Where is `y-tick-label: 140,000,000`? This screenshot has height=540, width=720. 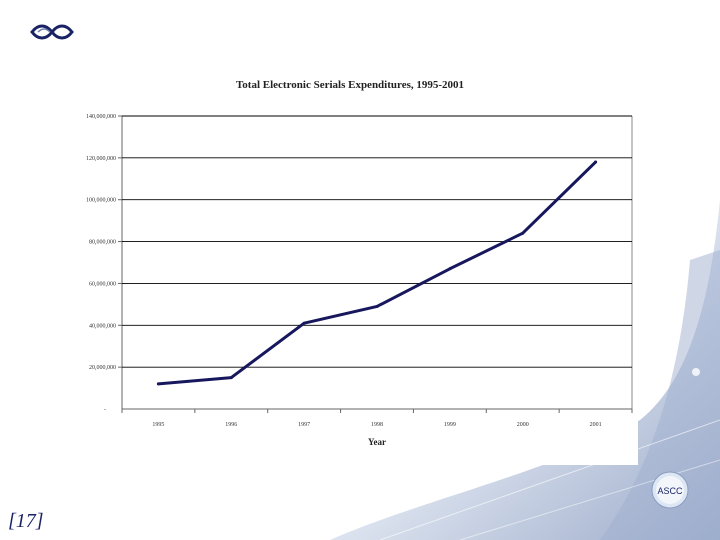 y-tick-label: 140,000,000 is located at coordinates (101, 117).